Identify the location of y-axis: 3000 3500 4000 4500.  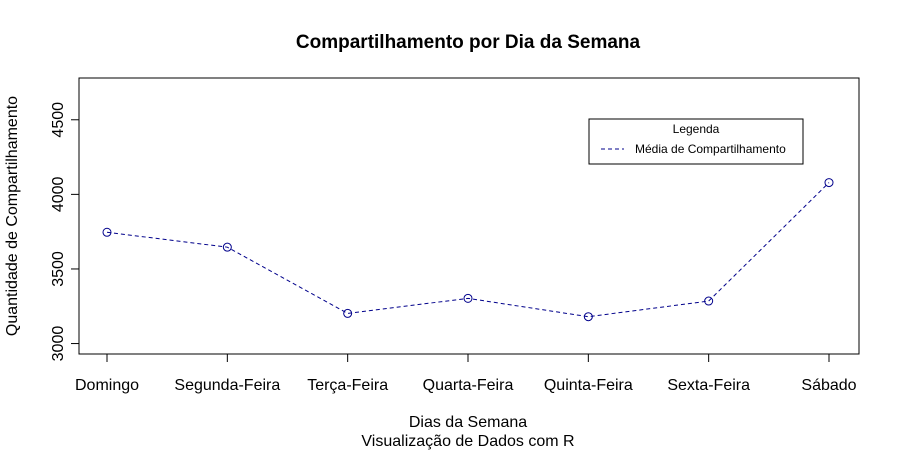
(65, 232).